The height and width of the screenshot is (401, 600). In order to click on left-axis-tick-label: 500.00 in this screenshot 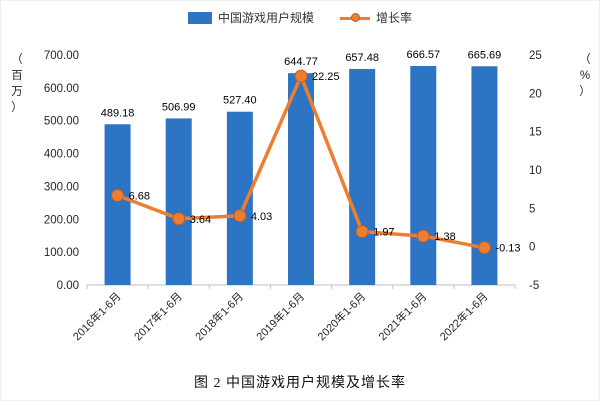, I will do `click(61, 122)`.